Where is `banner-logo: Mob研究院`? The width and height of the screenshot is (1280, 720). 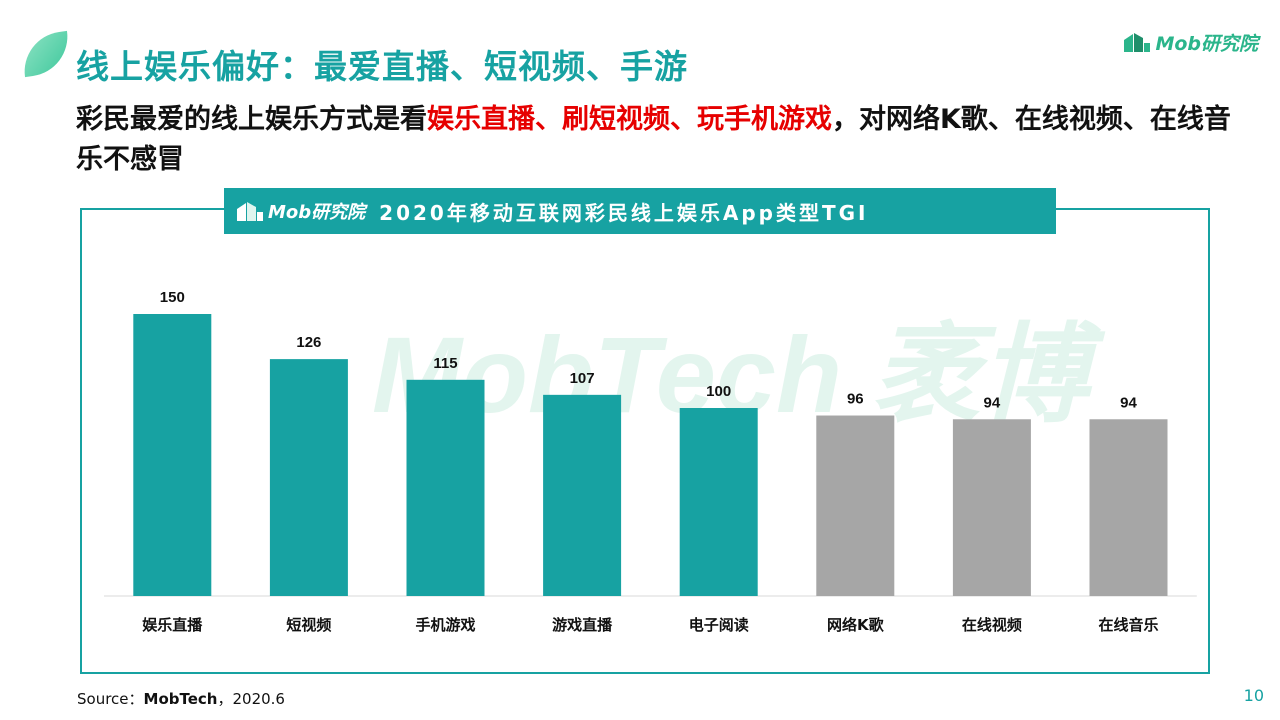
banner-logo: Mob研究院 is located at coordinates (300, 211).